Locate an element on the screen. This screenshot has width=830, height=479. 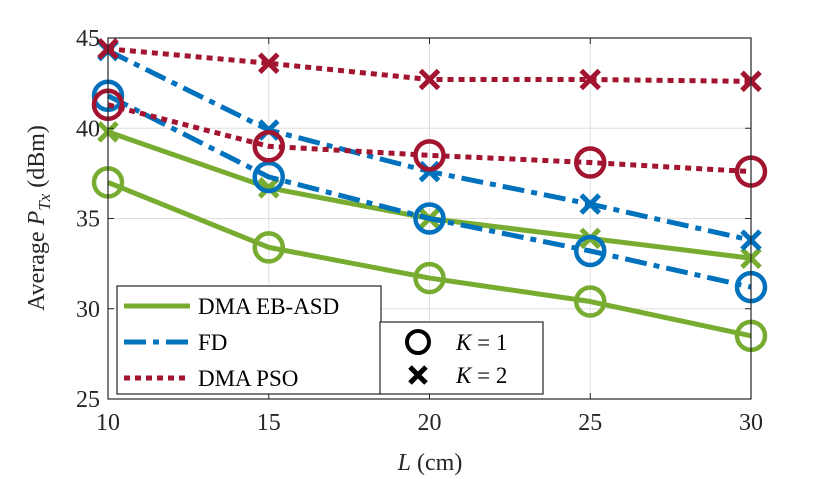
y-tick-label: 45 is located at coordinates (88, 39).